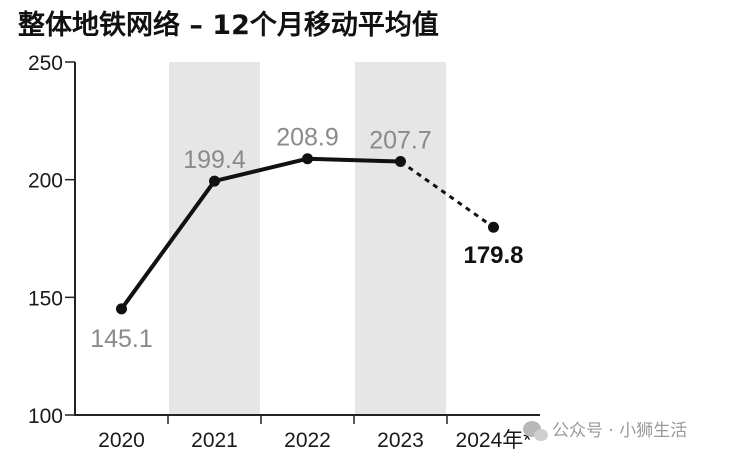 The image size is (738, 460). Describe the element at coordinates (493, 255) in the screenshot. I see `data-label: 179.8` at that location.